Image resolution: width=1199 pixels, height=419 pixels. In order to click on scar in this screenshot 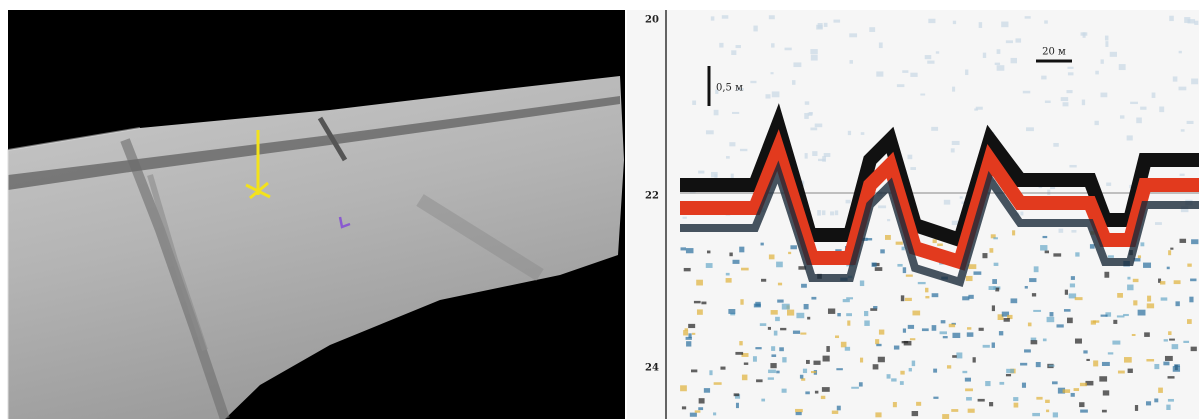, I will do `click(332, 139)`.